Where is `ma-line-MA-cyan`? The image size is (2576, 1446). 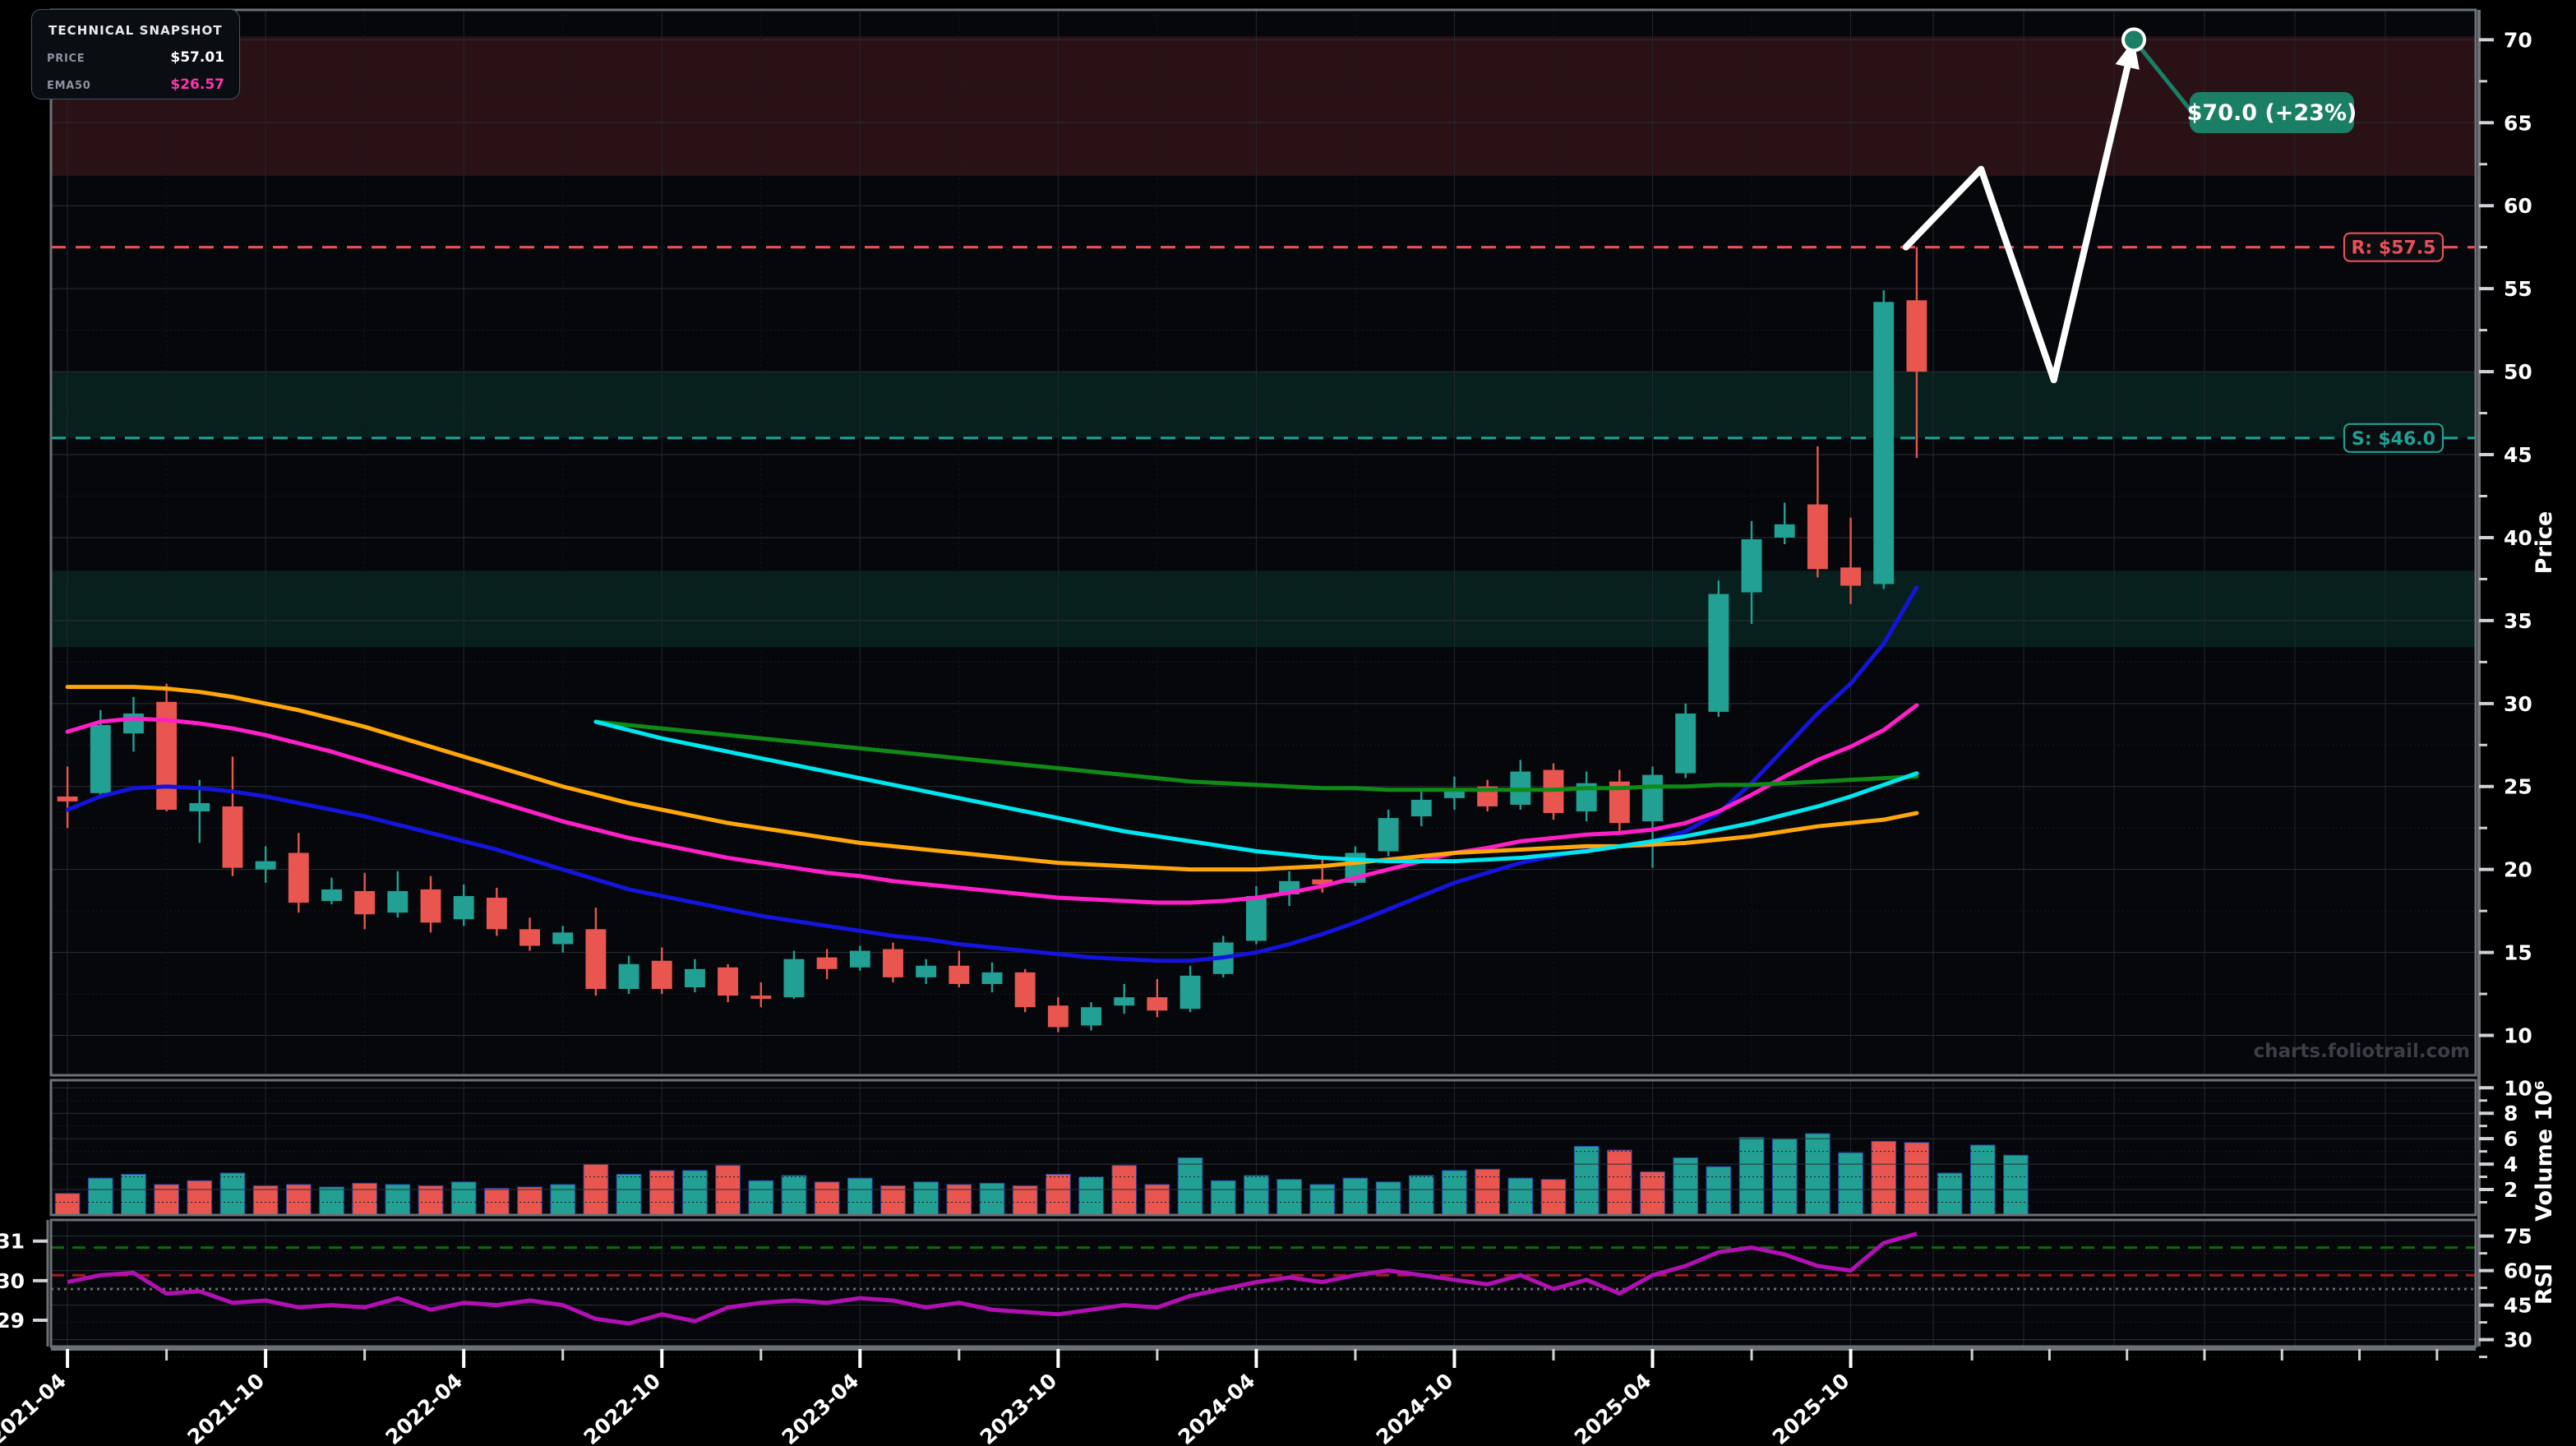
ma-line-MA-cyan is located at coordinates (1256, 791).